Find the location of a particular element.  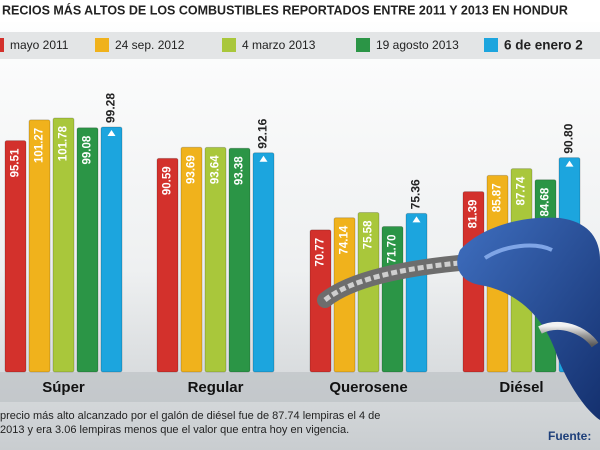

value-label: 95.51 is located at coordinates (16, 162).